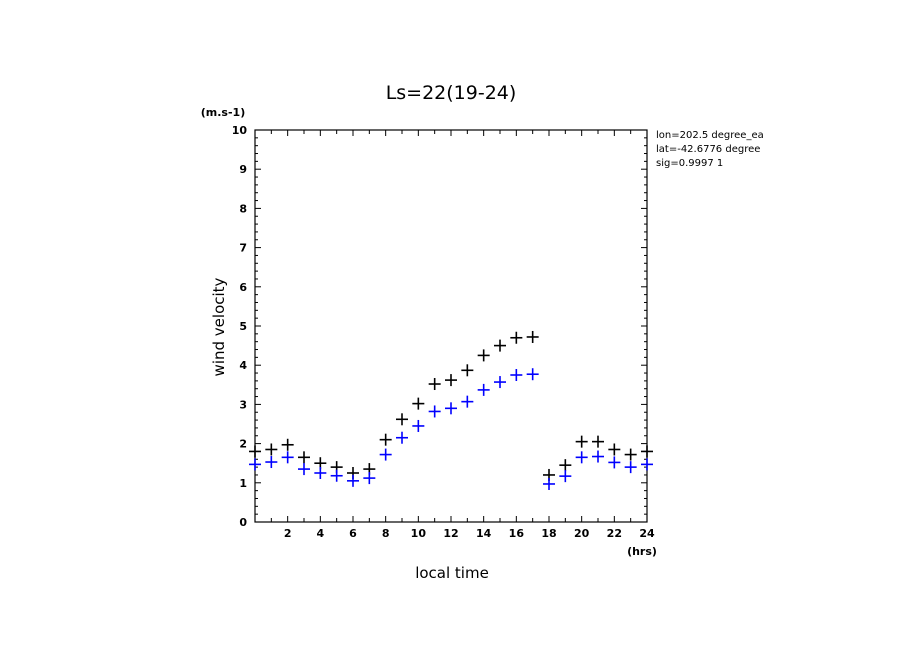  I want to click on x-tick-label: 6, so click(353, 533).